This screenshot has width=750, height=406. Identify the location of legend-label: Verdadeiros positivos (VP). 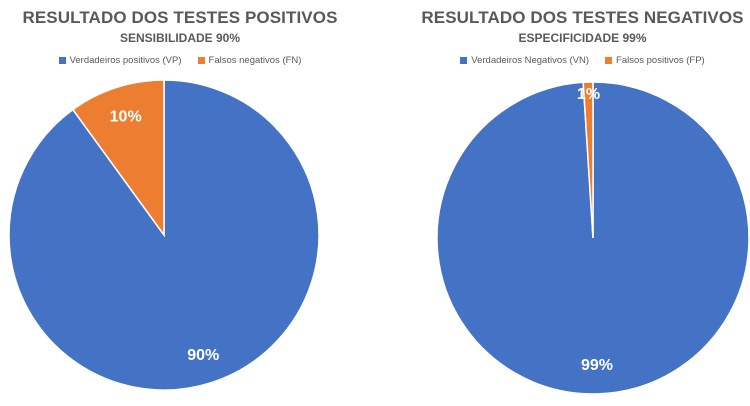
(125, 60).